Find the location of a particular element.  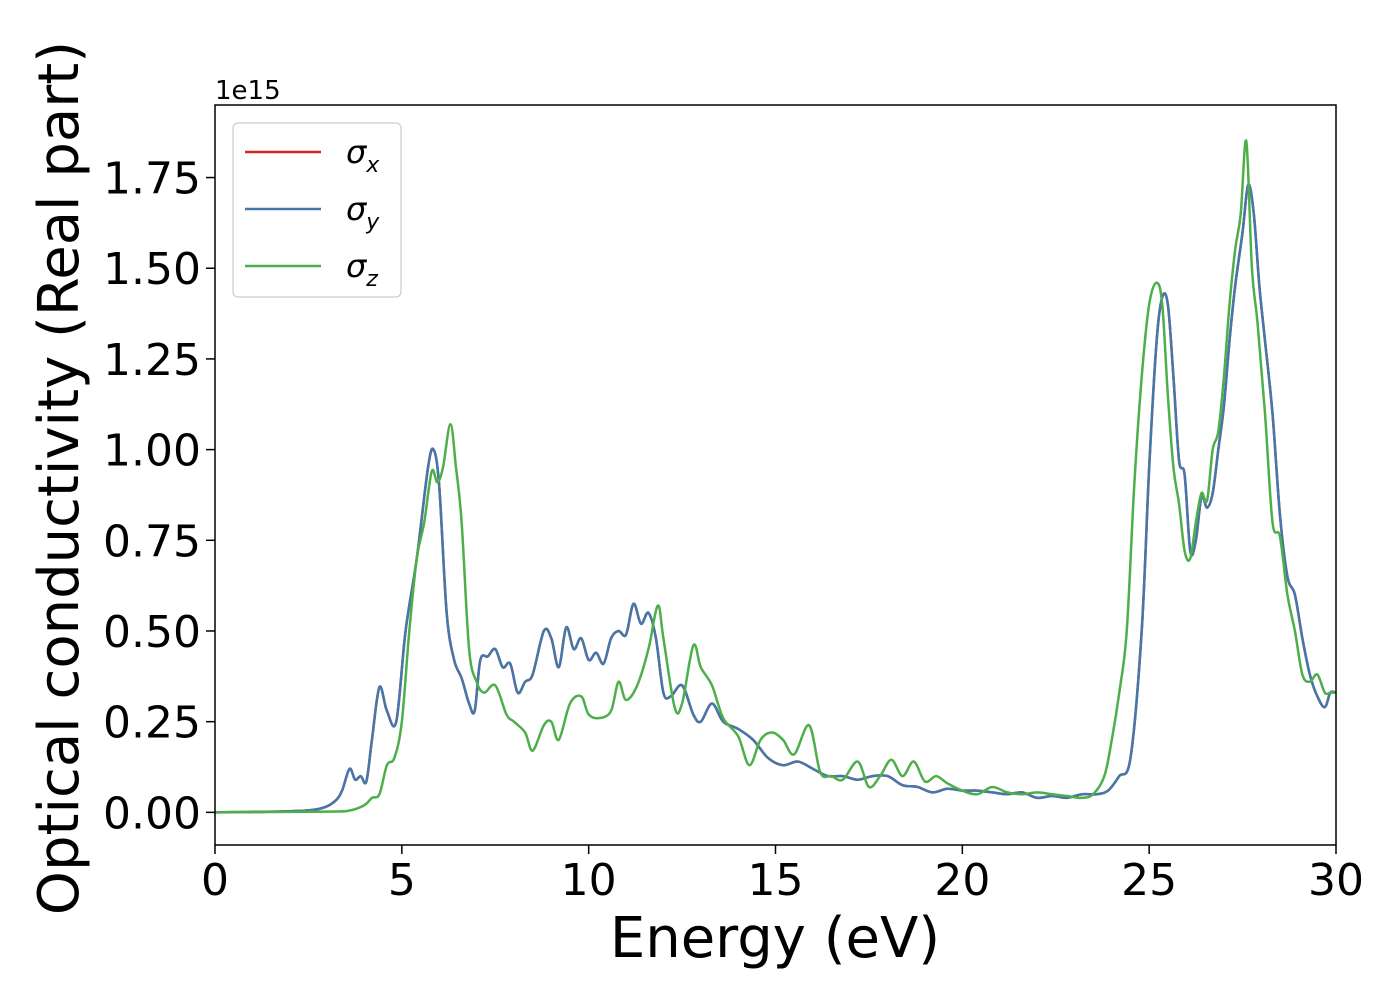

y-axis-label: Optical conductivity (Real part) is located at coordinates (59, 478).